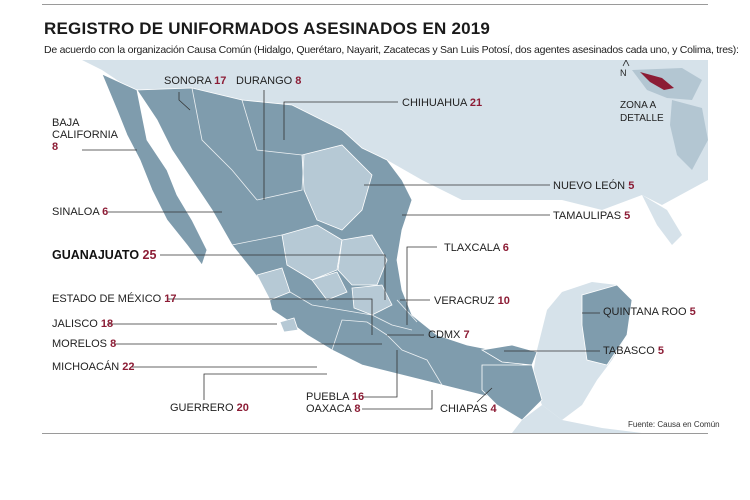  Describe the element at coordinates (607, 325) in the screenshot. I see `quintana-roo-shape` at that location.